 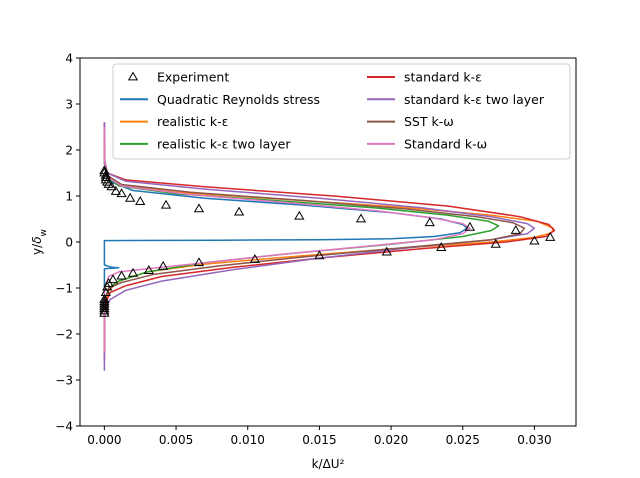 I want to click on x-tick-label: 0.020, so click(x=391, y=440).